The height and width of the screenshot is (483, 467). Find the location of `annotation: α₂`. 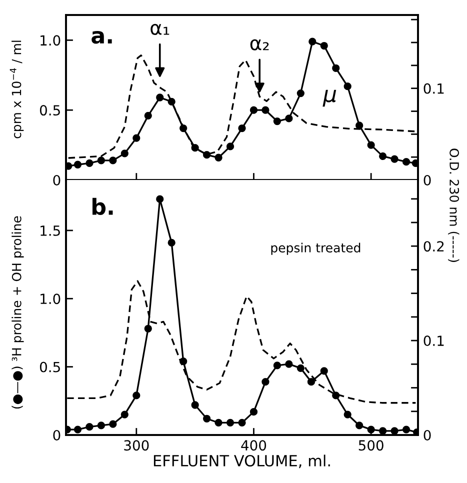

annotation: α₂ is located at coordinates (259, 44).